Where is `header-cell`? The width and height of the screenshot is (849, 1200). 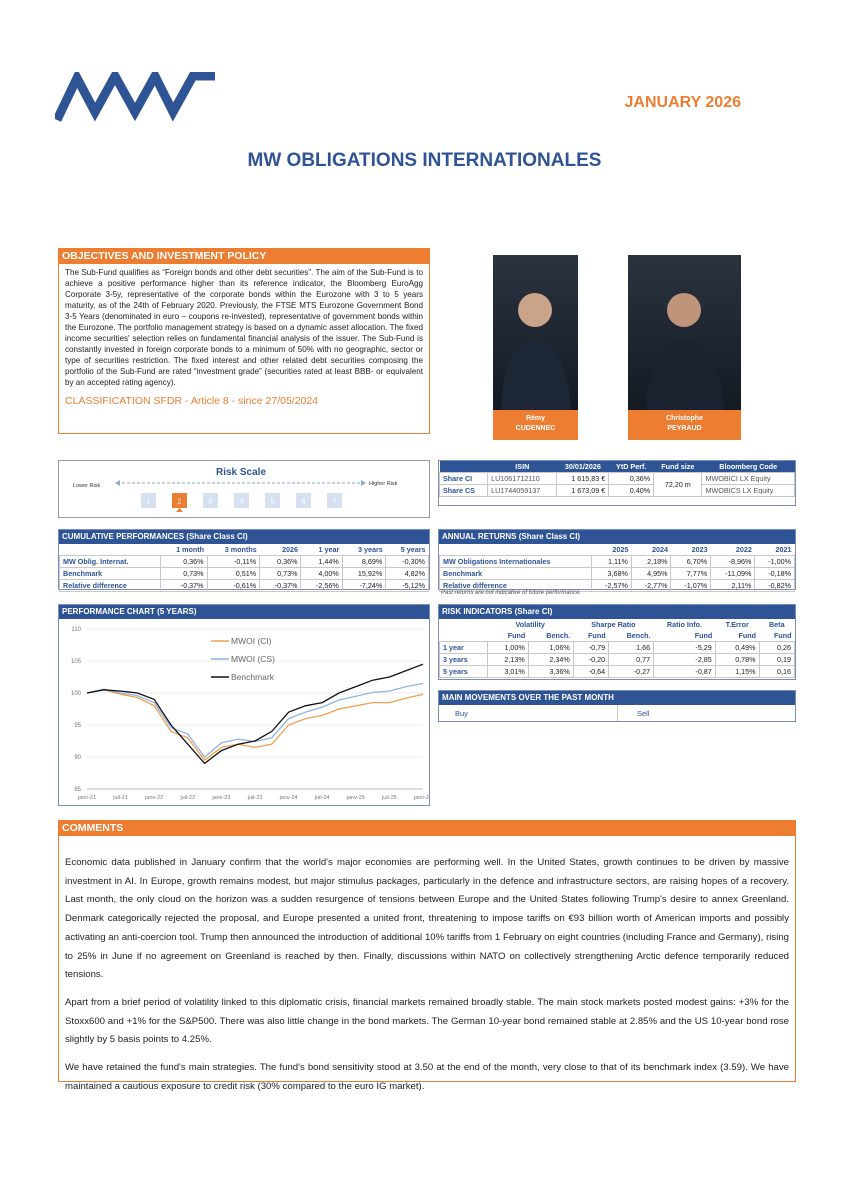
header-cell is located at coordinates (464, 636).